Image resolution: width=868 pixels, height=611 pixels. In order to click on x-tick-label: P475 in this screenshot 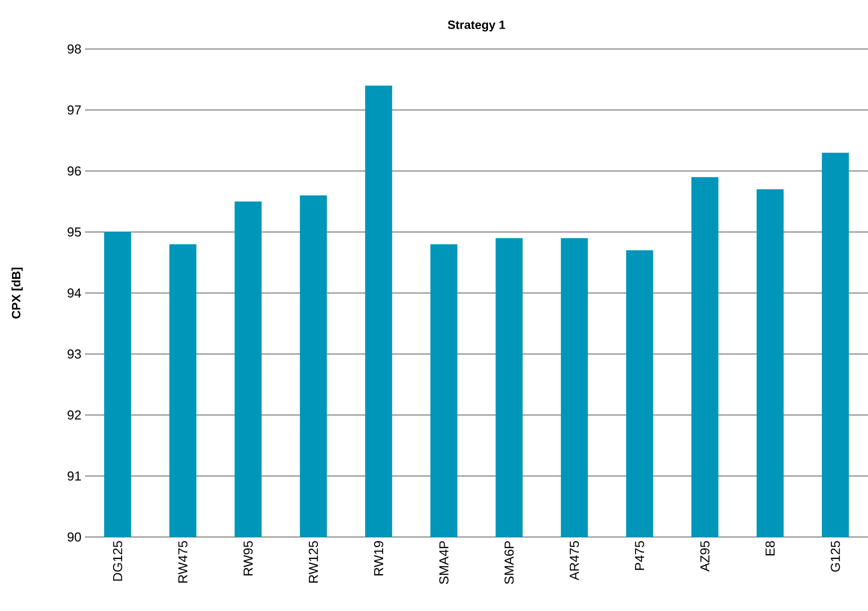, I will do `click(639, 555)`.